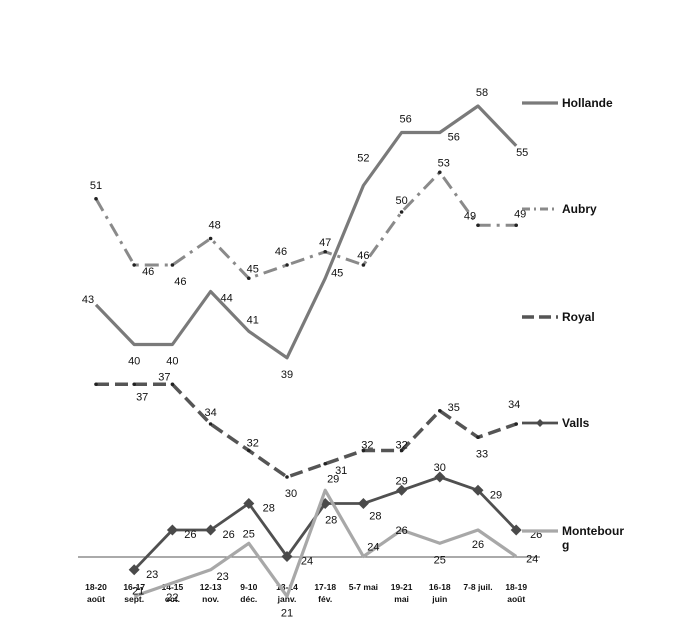 The image size is (698, 641). I want to click on data-label-aubry: 50, so click(401, 201).